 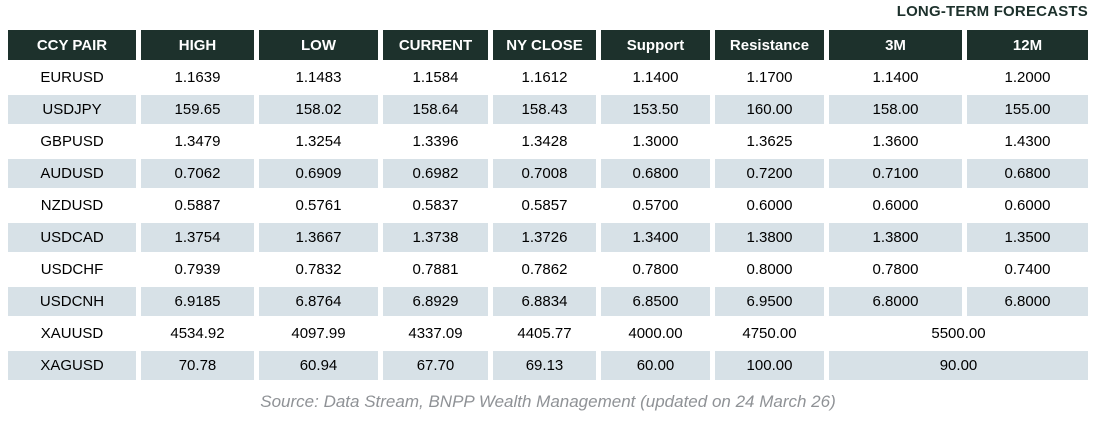 I want to click on cell-resistance: 0.8000, so click(x=769, y=269).